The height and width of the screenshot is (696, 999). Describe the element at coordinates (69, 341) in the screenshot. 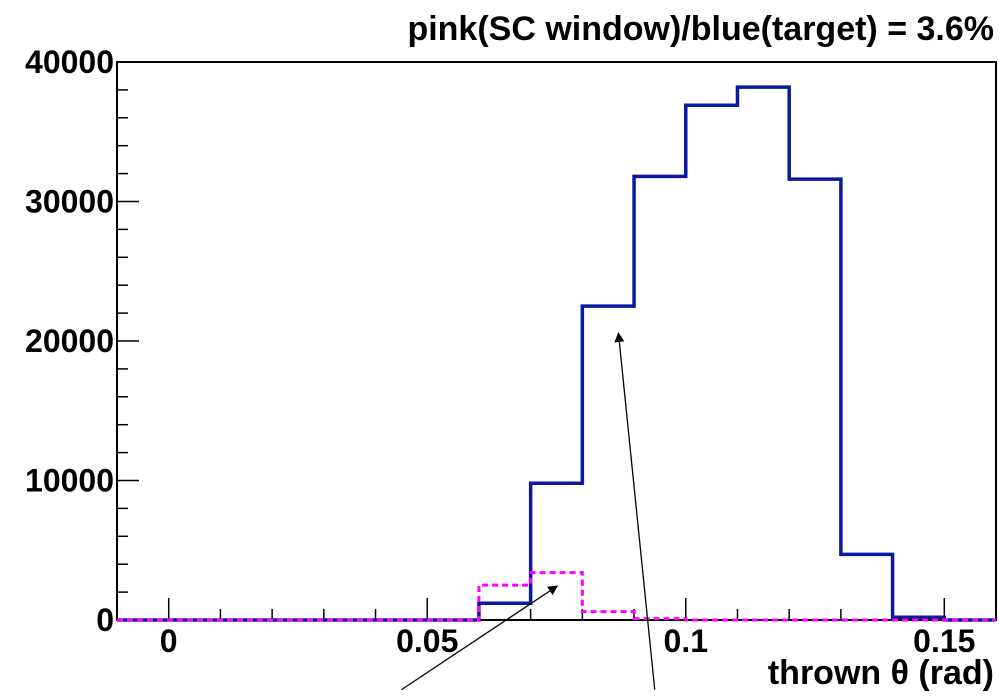

I see `y-tick-label: 20000` at that location.